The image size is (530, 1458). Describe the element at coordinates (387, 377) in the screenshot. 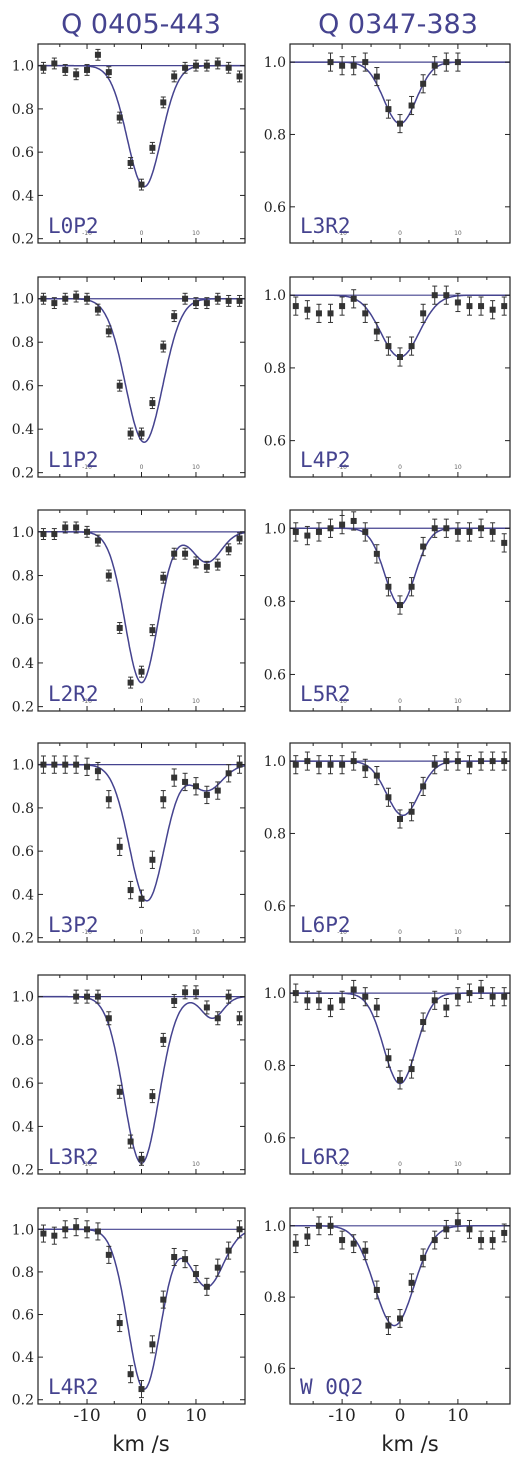

I see `spectrum-panel-l4p2: 0.6 0.8 1.0 -10 0 10 L4P2` at that location.